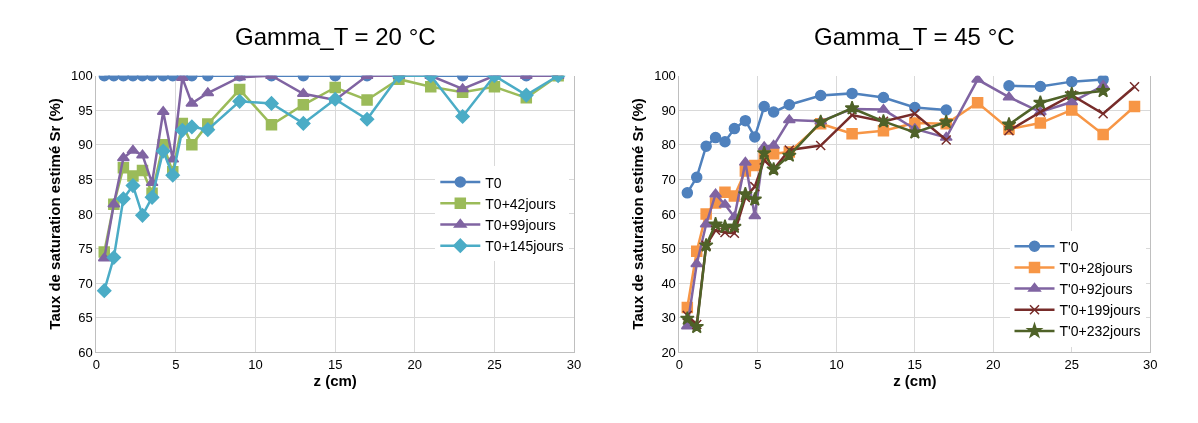  Describe the element at coordinates (1096, 267) in the screenshot. I see `legend-label: T'0+28jours` at that location.